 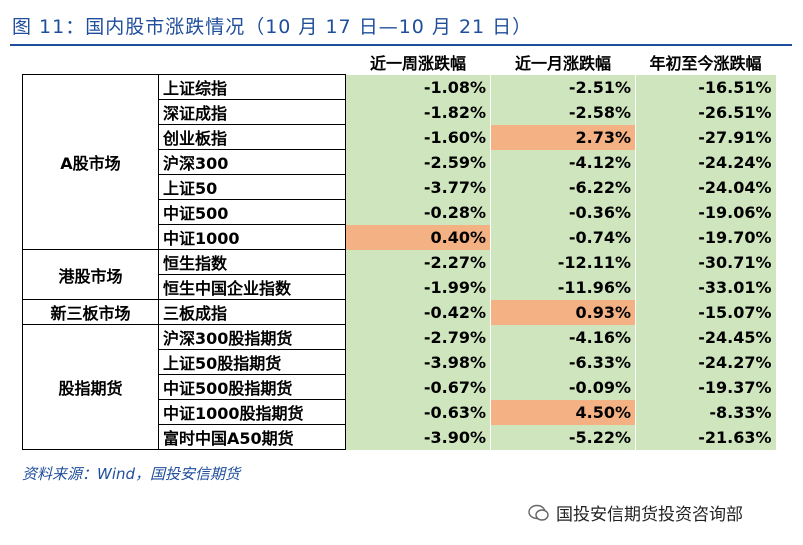 What do you see at coordinates (705, 362) in the screenshot?
I see `value-cell: -24.27%` at bounding box center [705, 362].